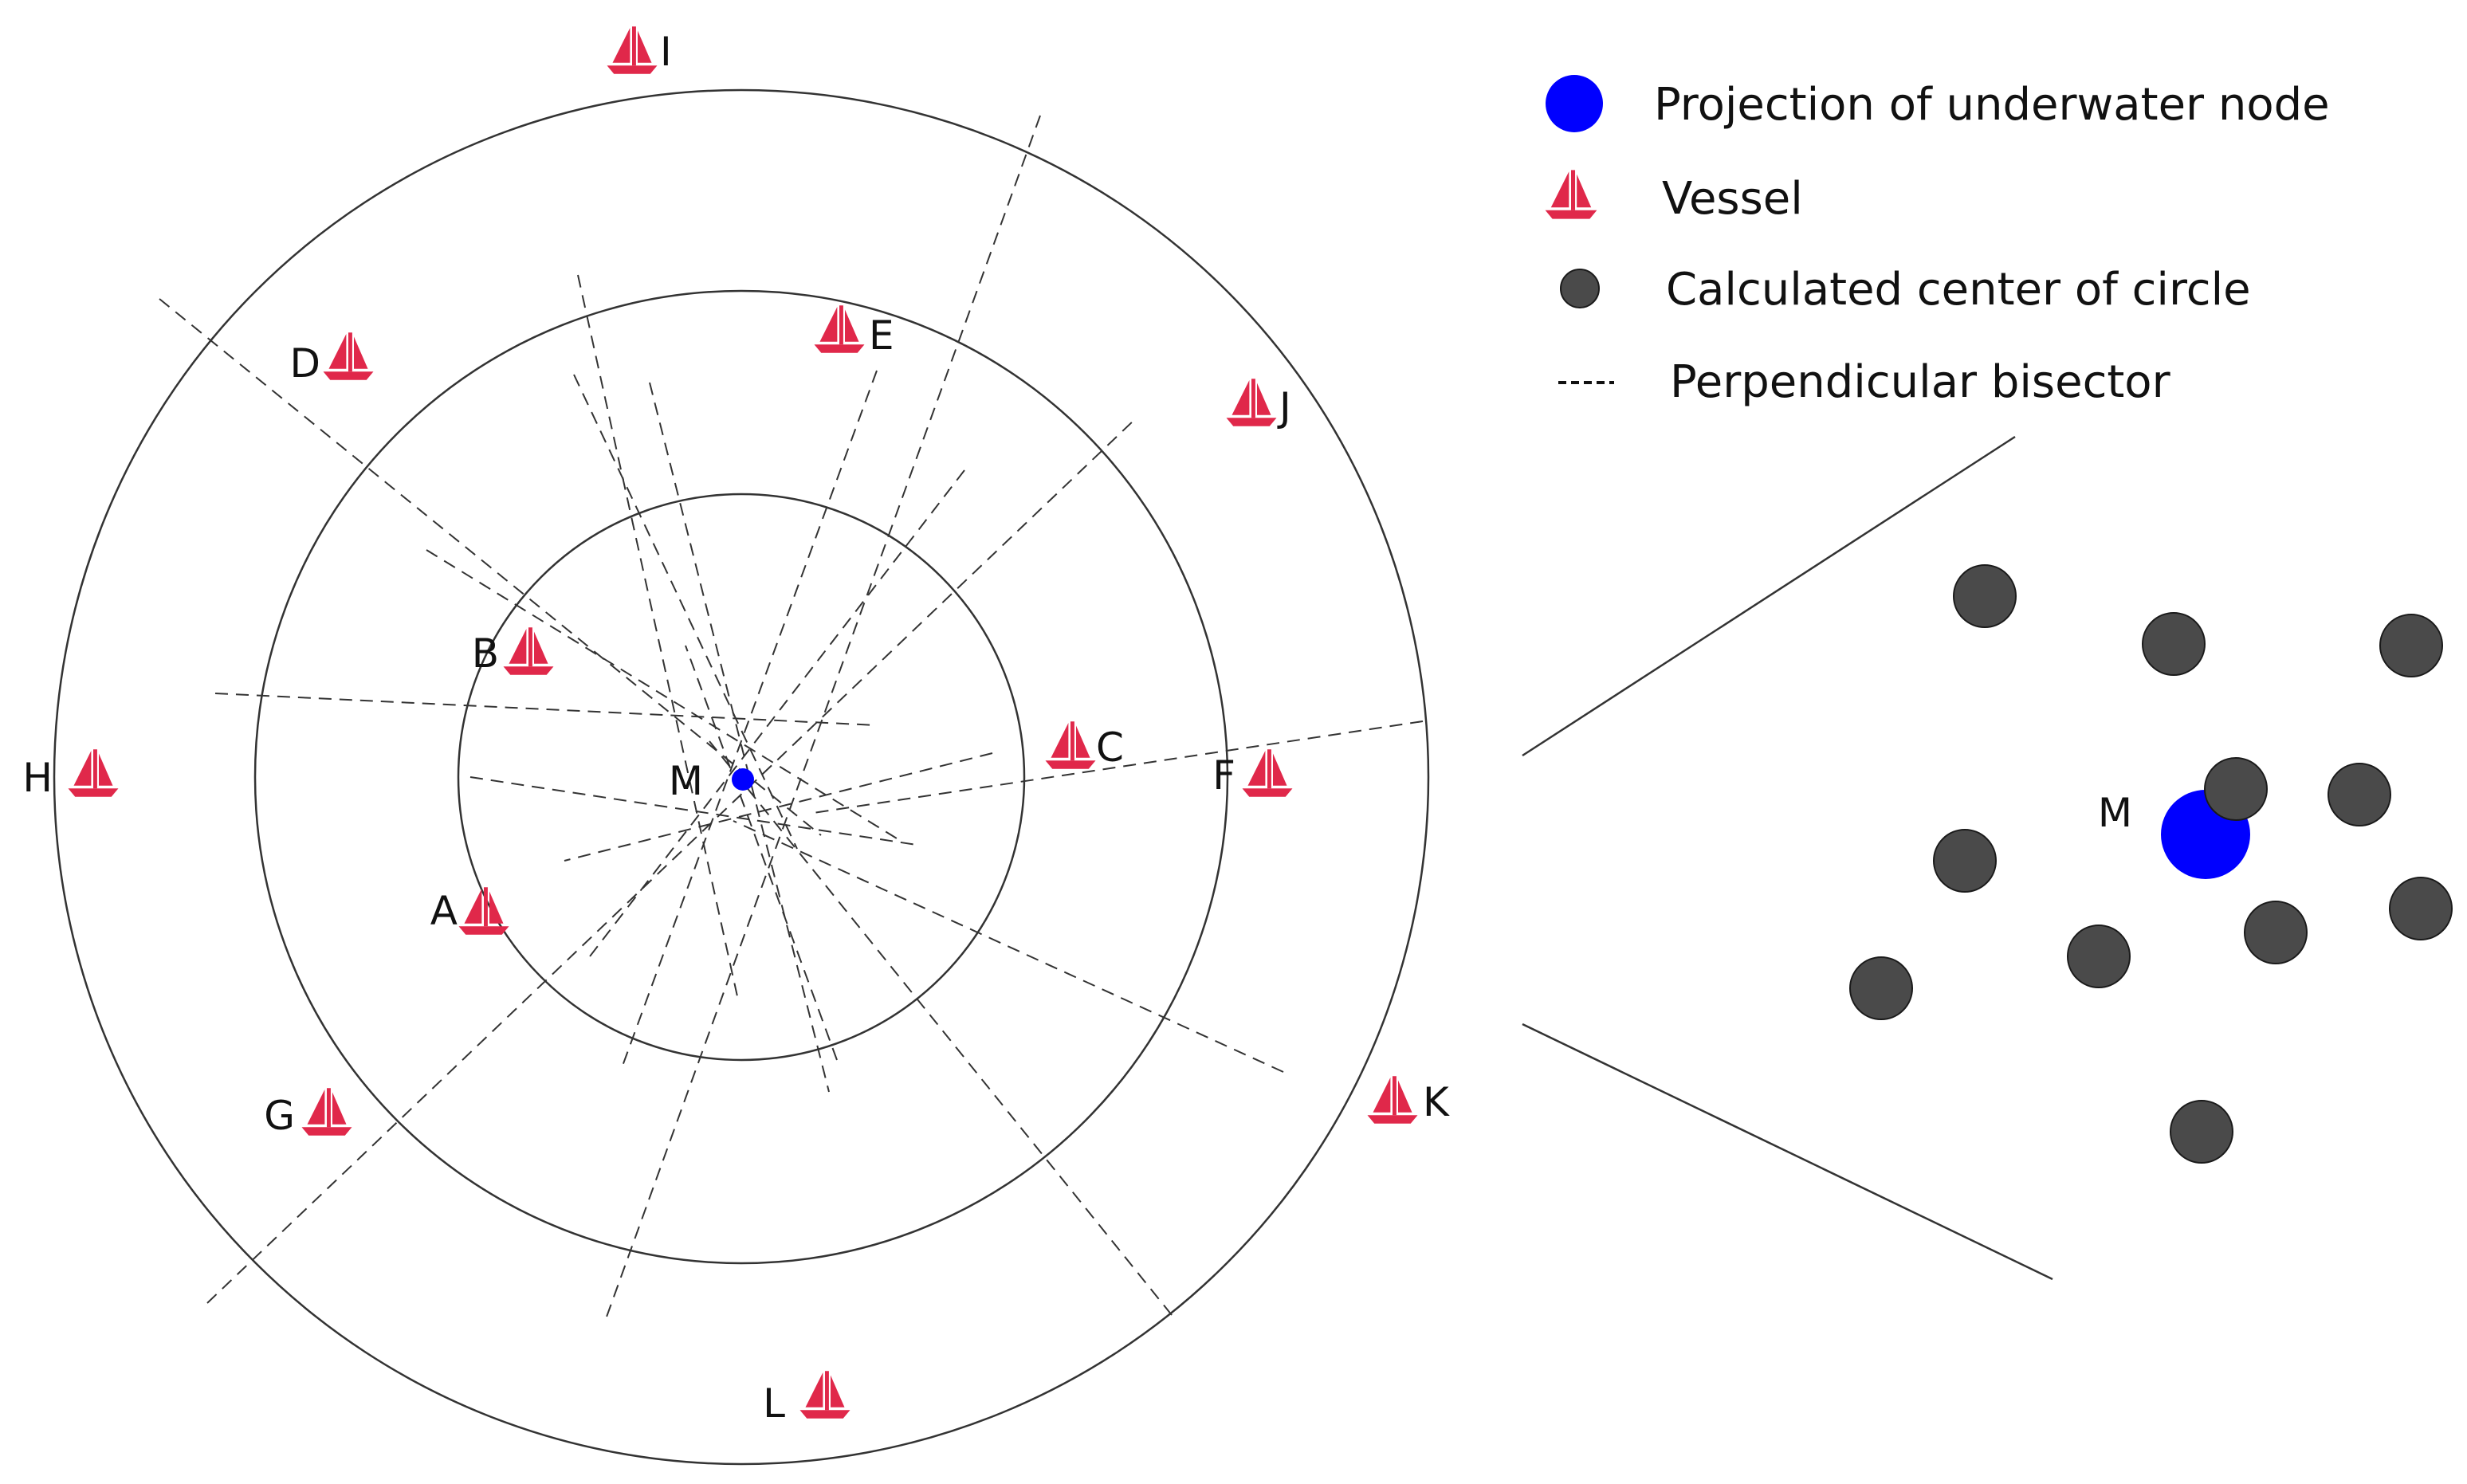 This screenshot has width=2467, height=1484. I want to click on legend-item-bisector: Perpendicular bisector, so click(1864, 382).